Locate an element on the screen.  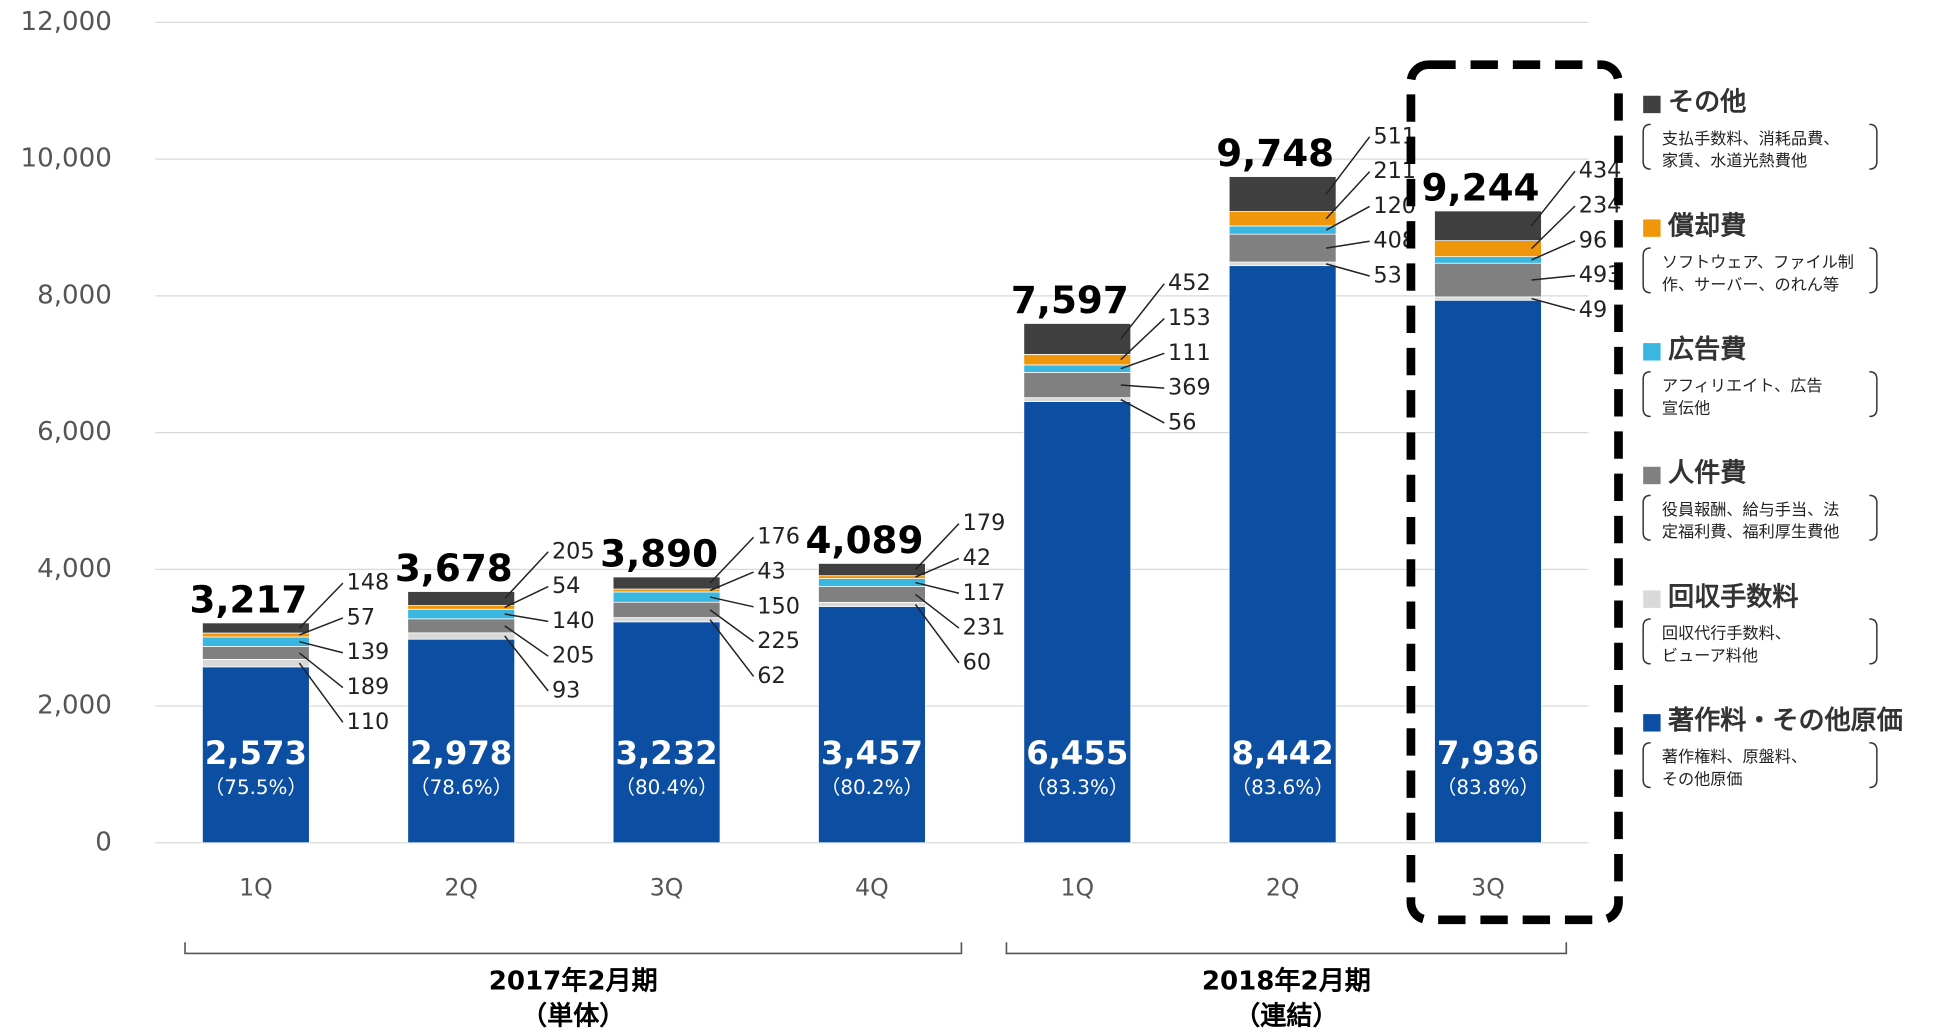
legend-description: ソフトウェア、ファイル制 is located at coordinates (1758, 261).